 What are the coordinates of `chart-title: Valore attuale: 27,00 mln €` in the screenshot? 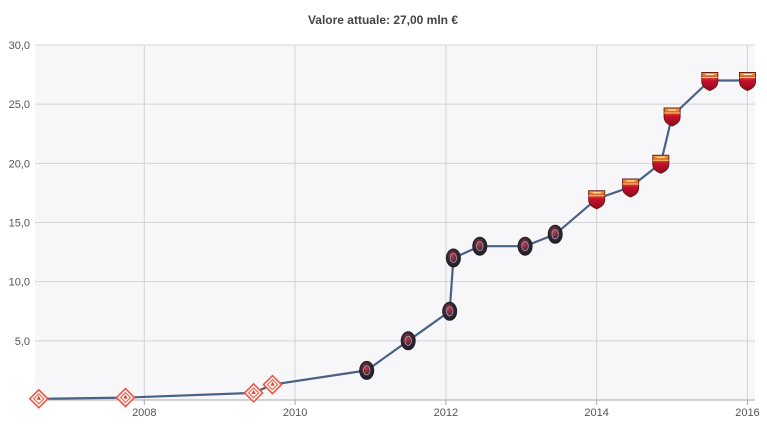 It's located at (383, 20).